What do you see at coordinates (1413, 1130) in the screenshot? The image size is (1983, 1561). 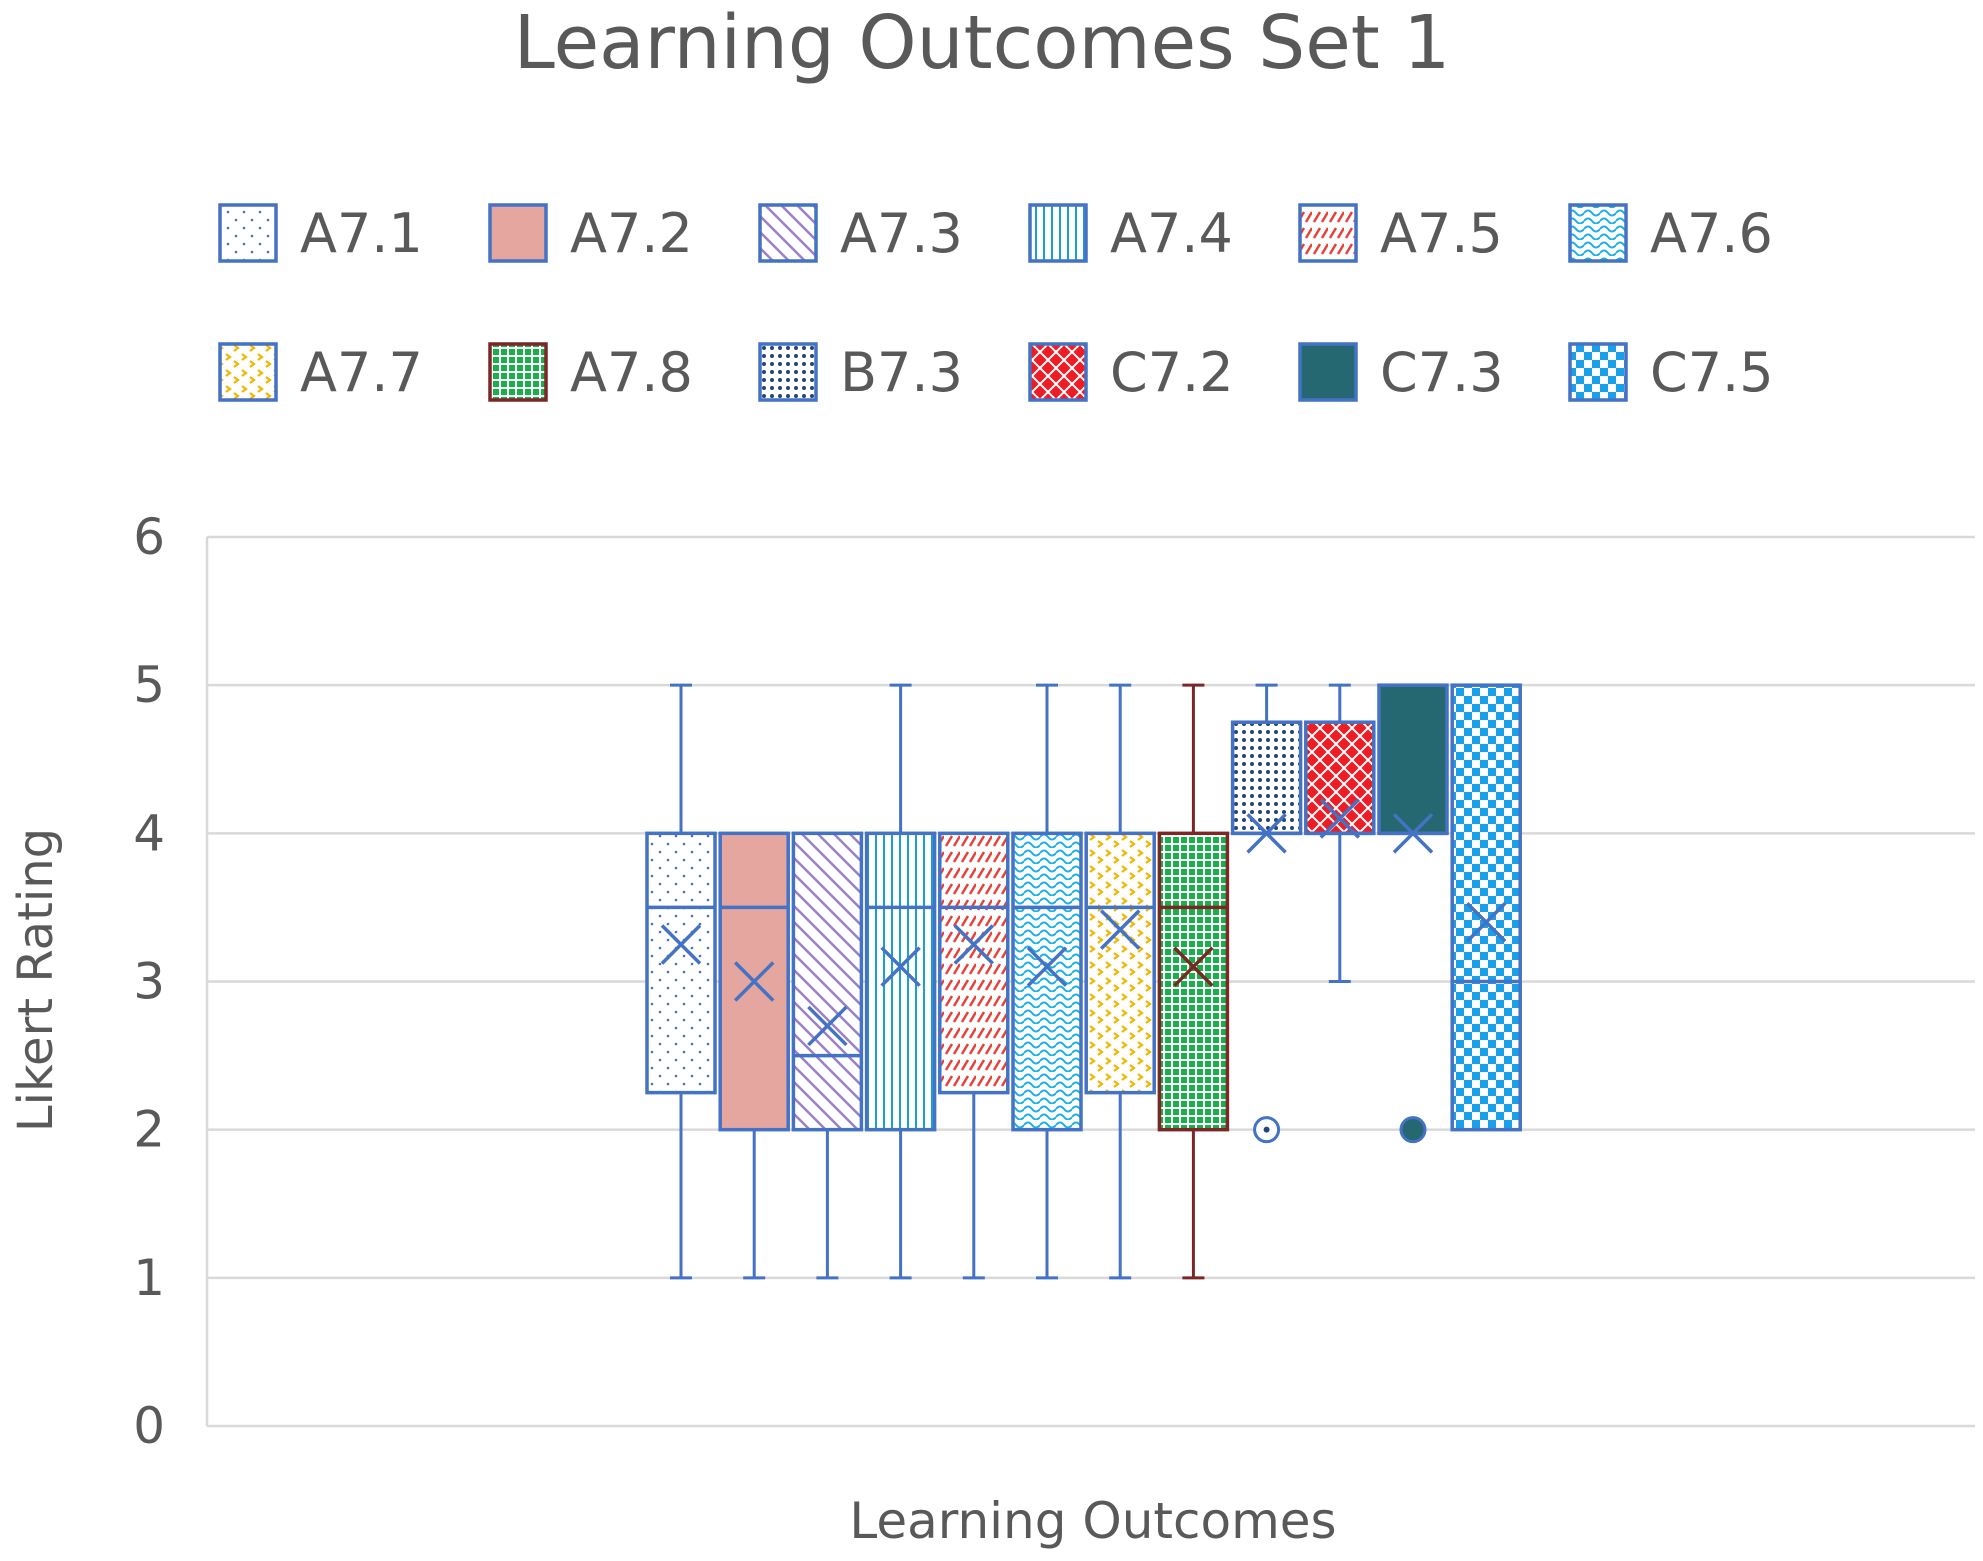 I see `outlier-point` at bounding box center [1413, 1130].